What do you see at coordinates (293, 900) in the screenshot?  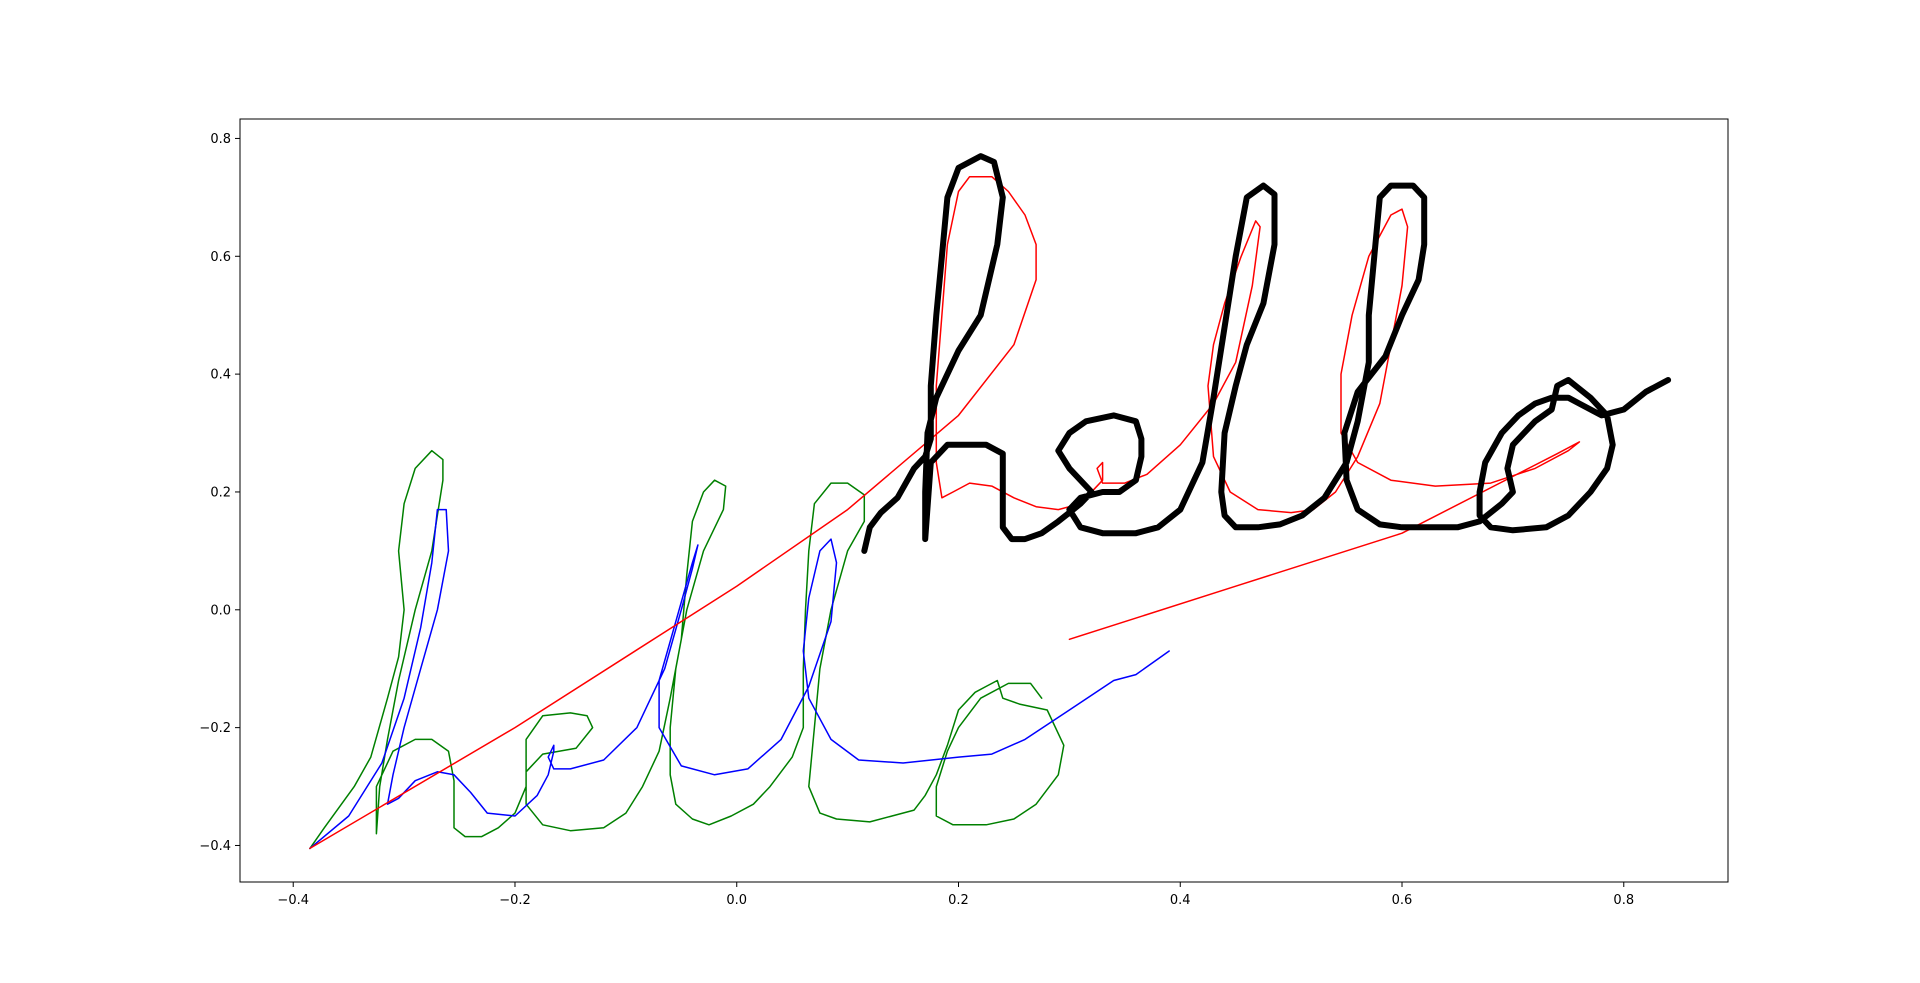 I see `x-tick-label: −0.4` at bounding box center [293, 900].